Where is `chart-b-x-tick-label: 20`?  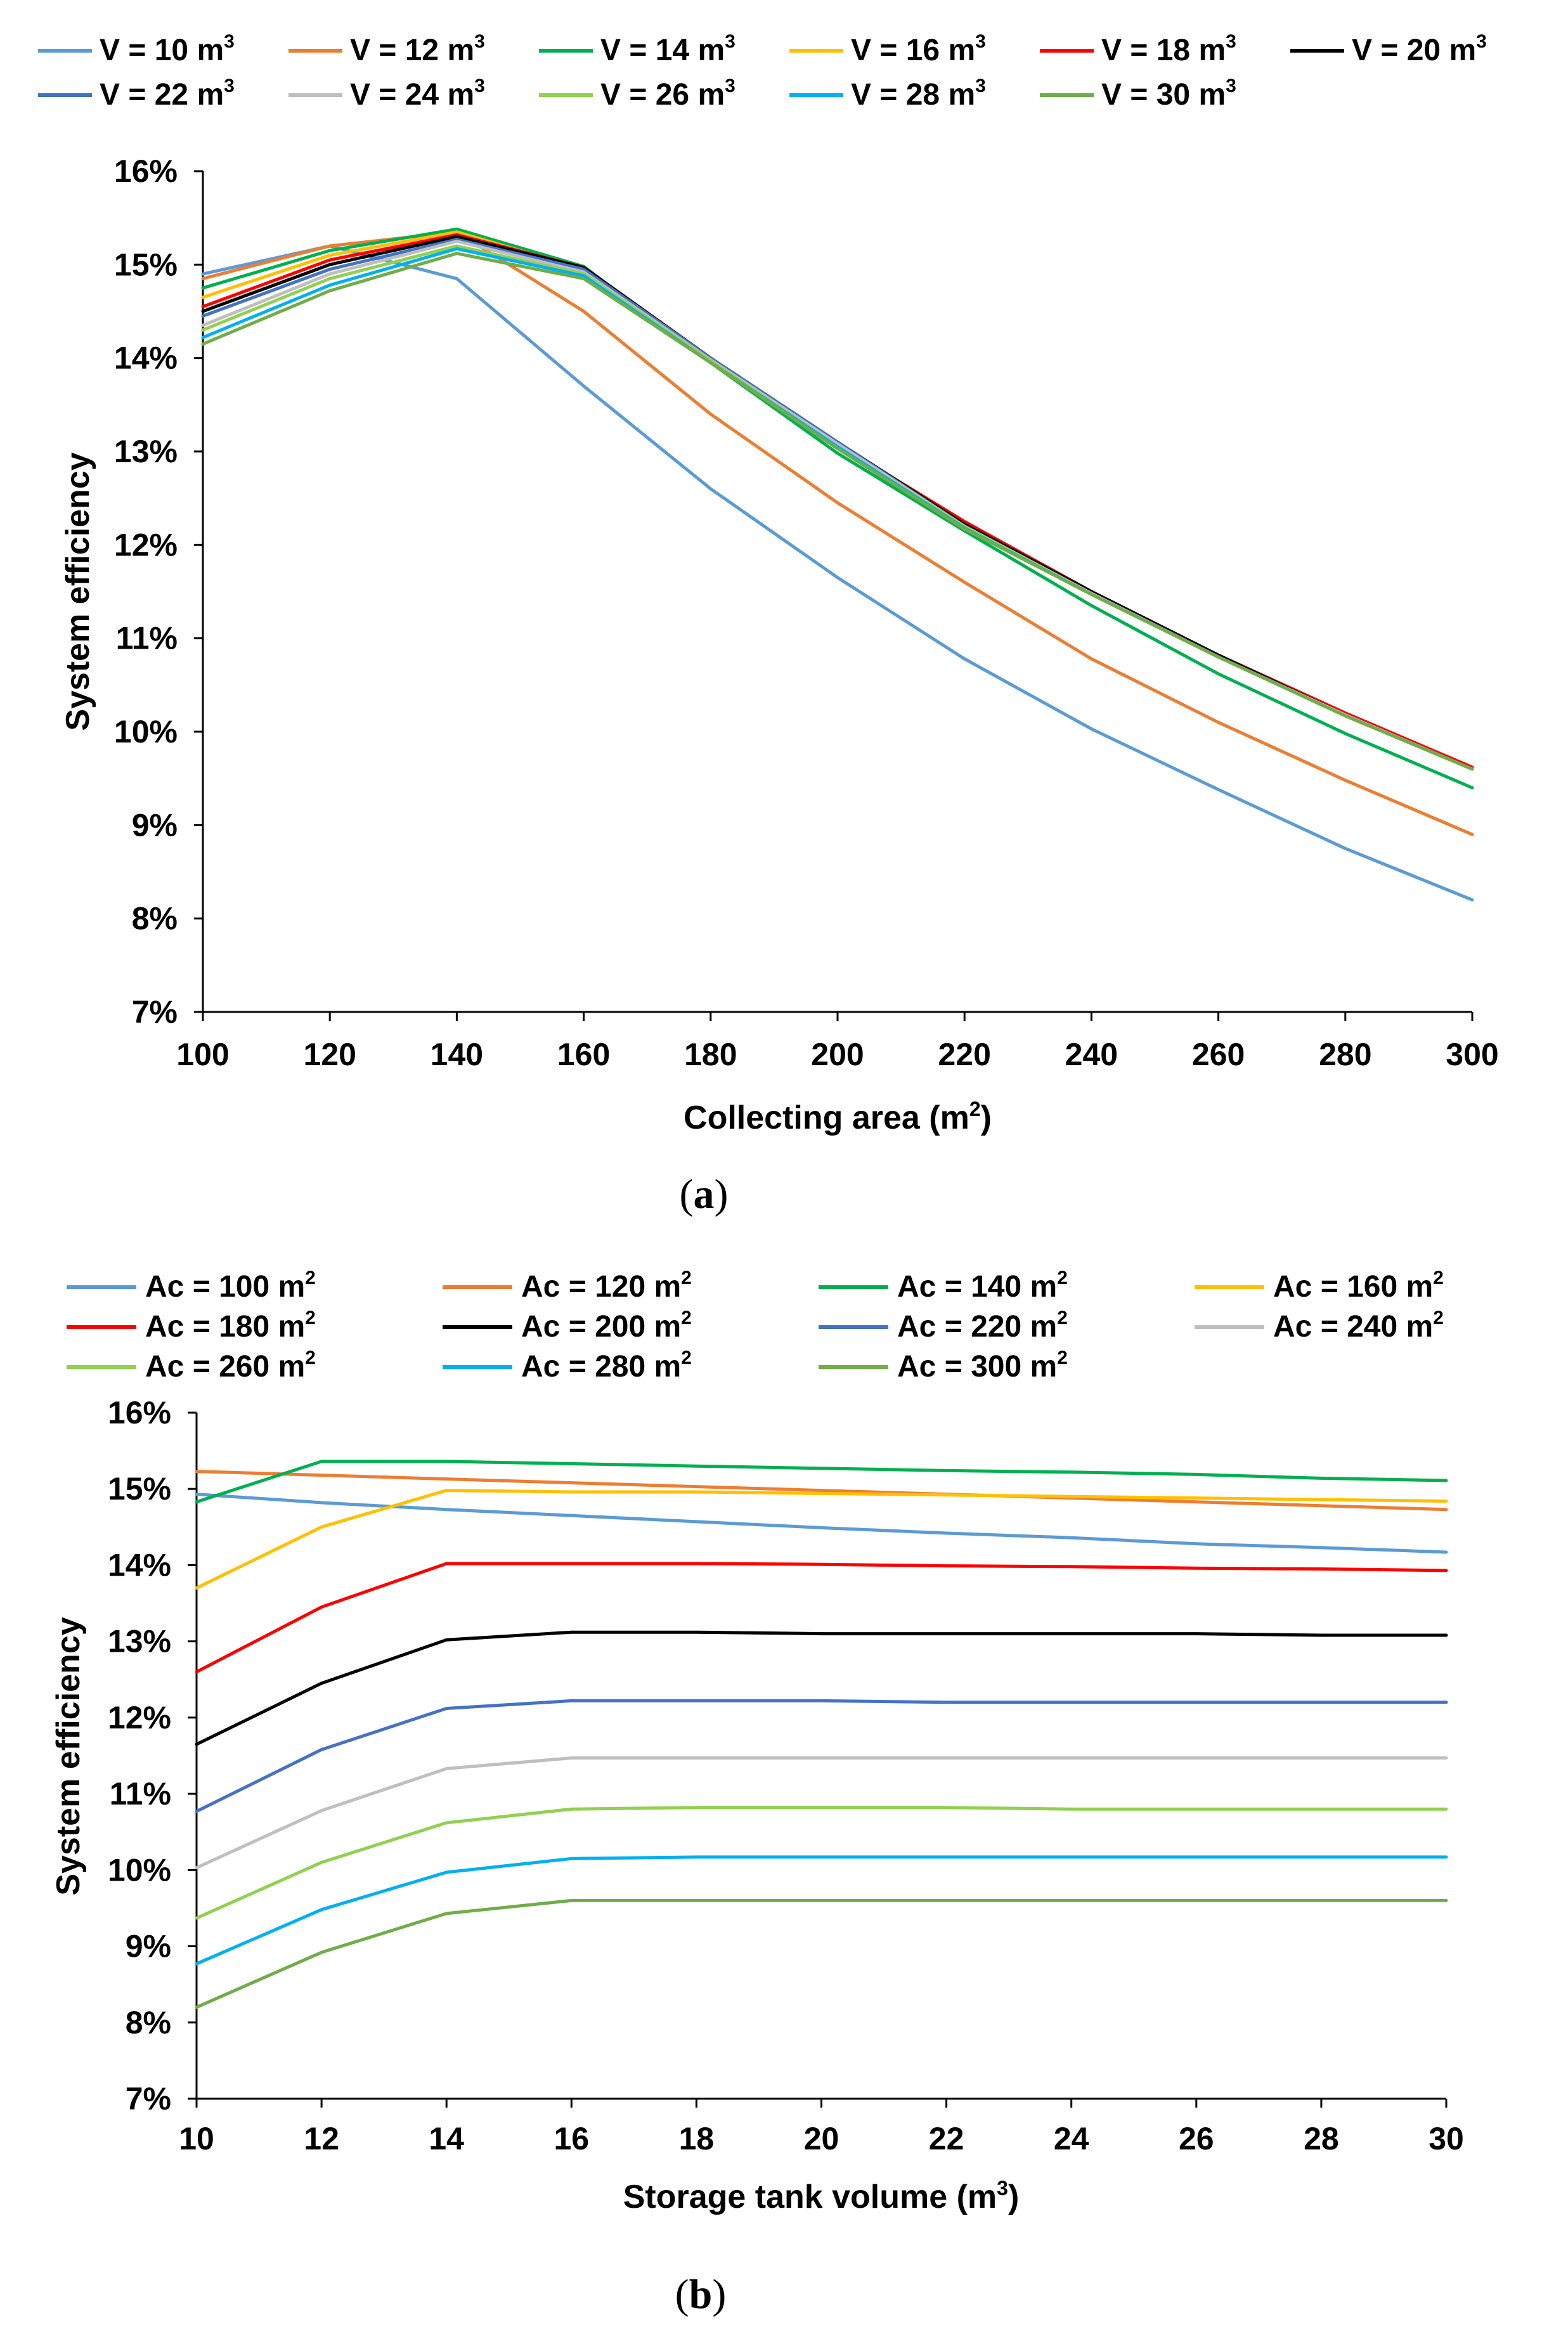
chart-b-x-tick-label: 20 is located at coordinates (821, 2138).